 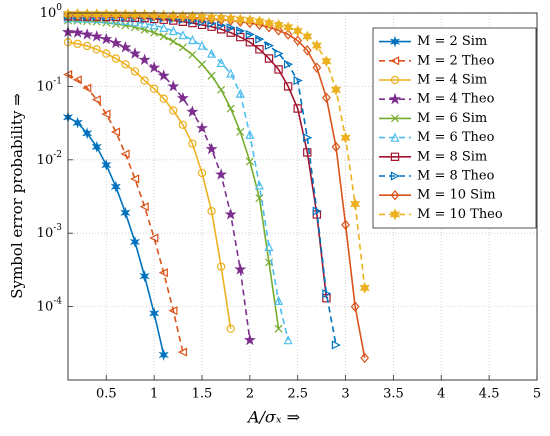 I want to click on x-tick-label: 3, so click(x=345, y=394).